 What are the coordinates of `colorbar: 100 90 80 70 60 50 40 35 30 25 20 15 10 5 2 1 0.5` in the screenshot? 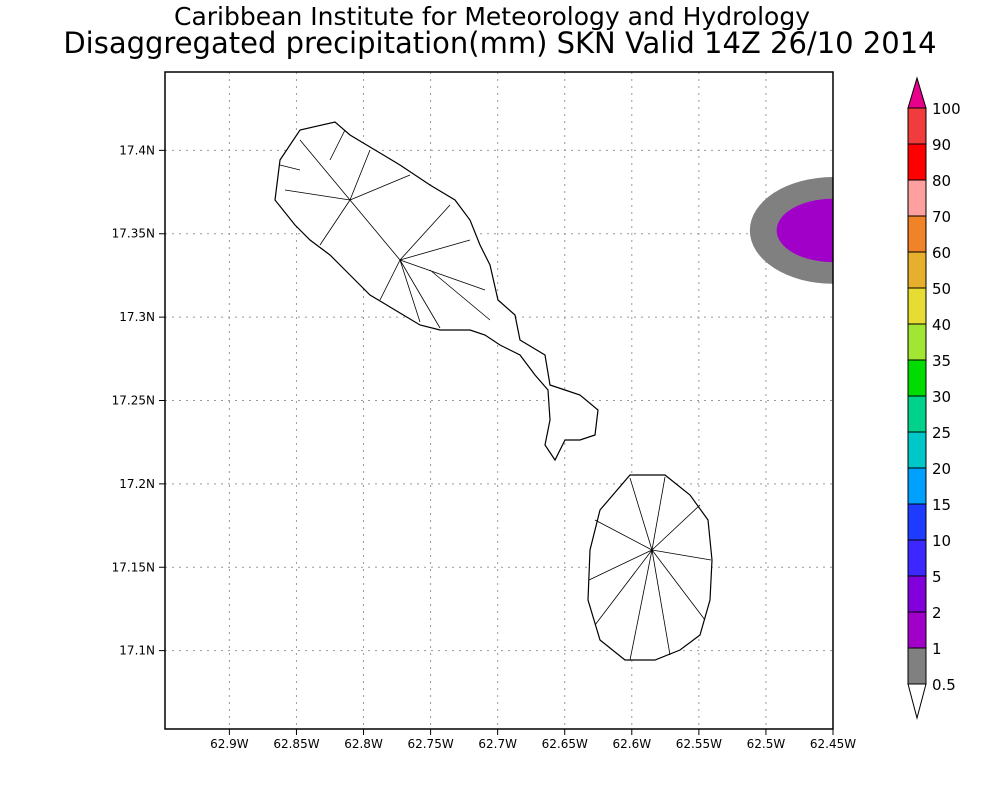 It's located at (934, 398).